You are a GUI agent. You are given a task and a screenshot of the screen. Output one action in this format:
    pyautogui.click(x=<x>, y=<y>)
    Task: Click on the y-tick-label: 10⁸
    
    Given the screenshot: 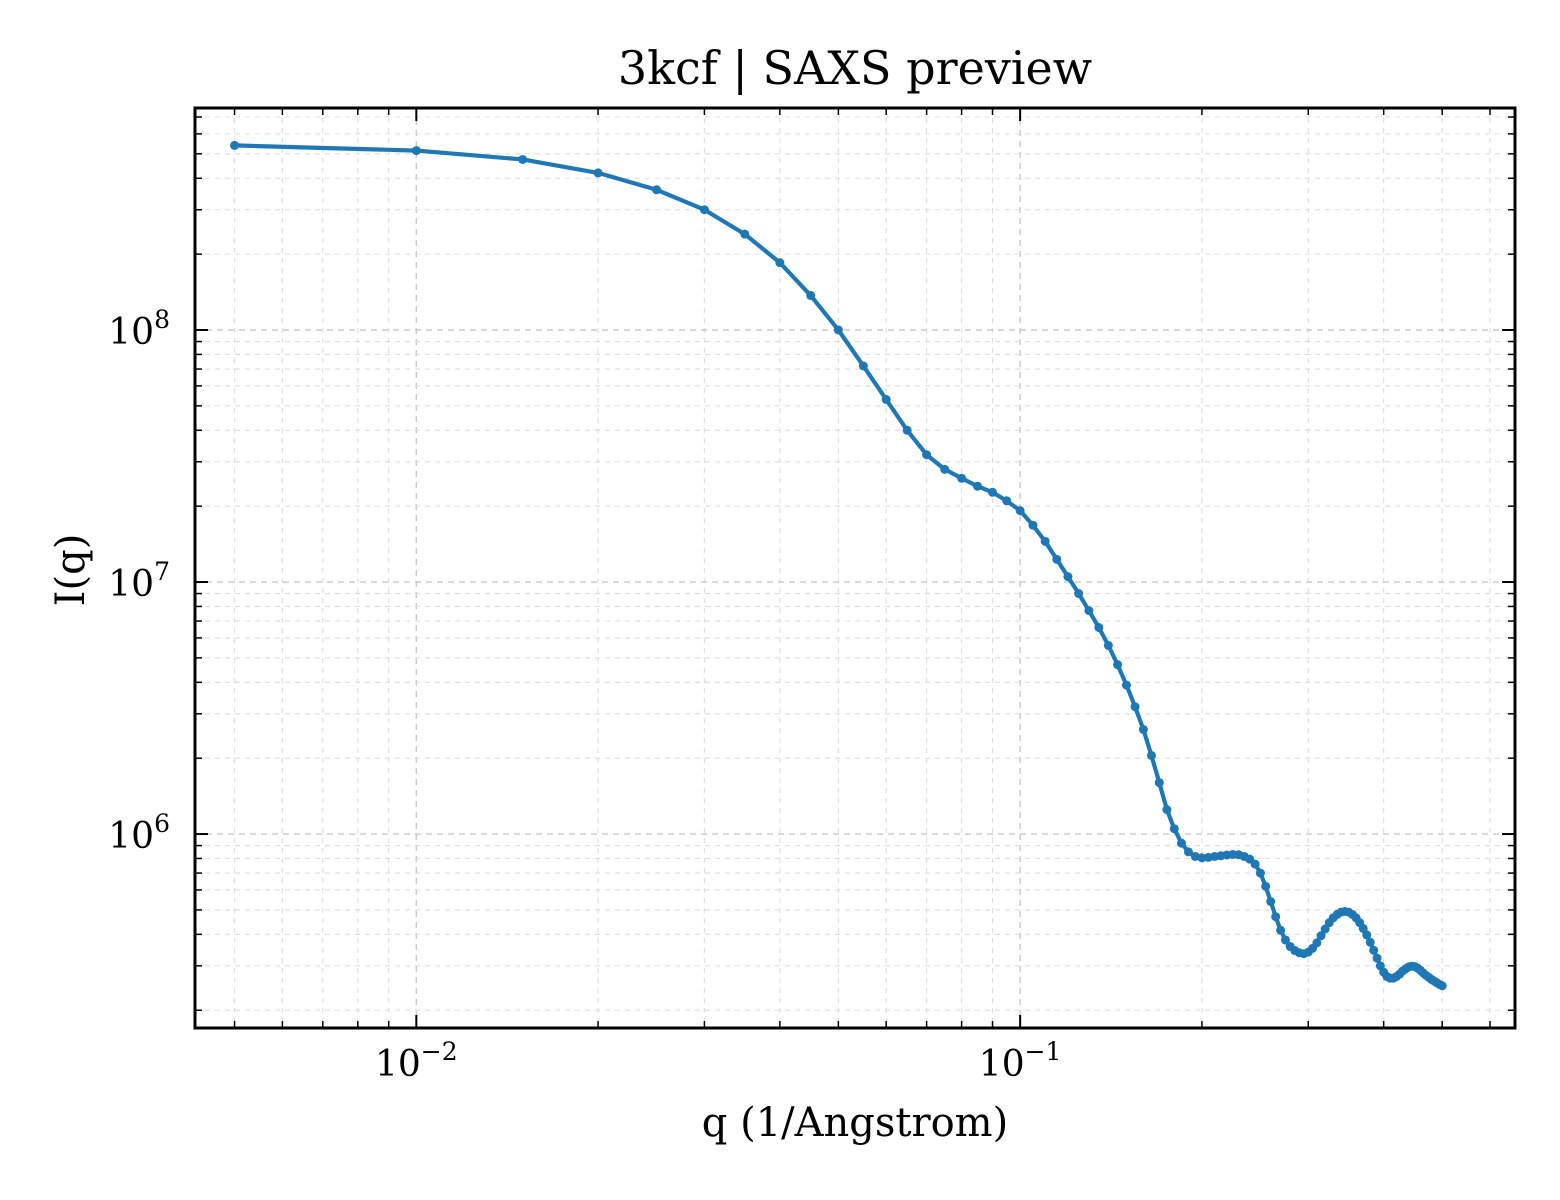 What is the action you would take?
    pyautogui.click(x=139, y=329)
    